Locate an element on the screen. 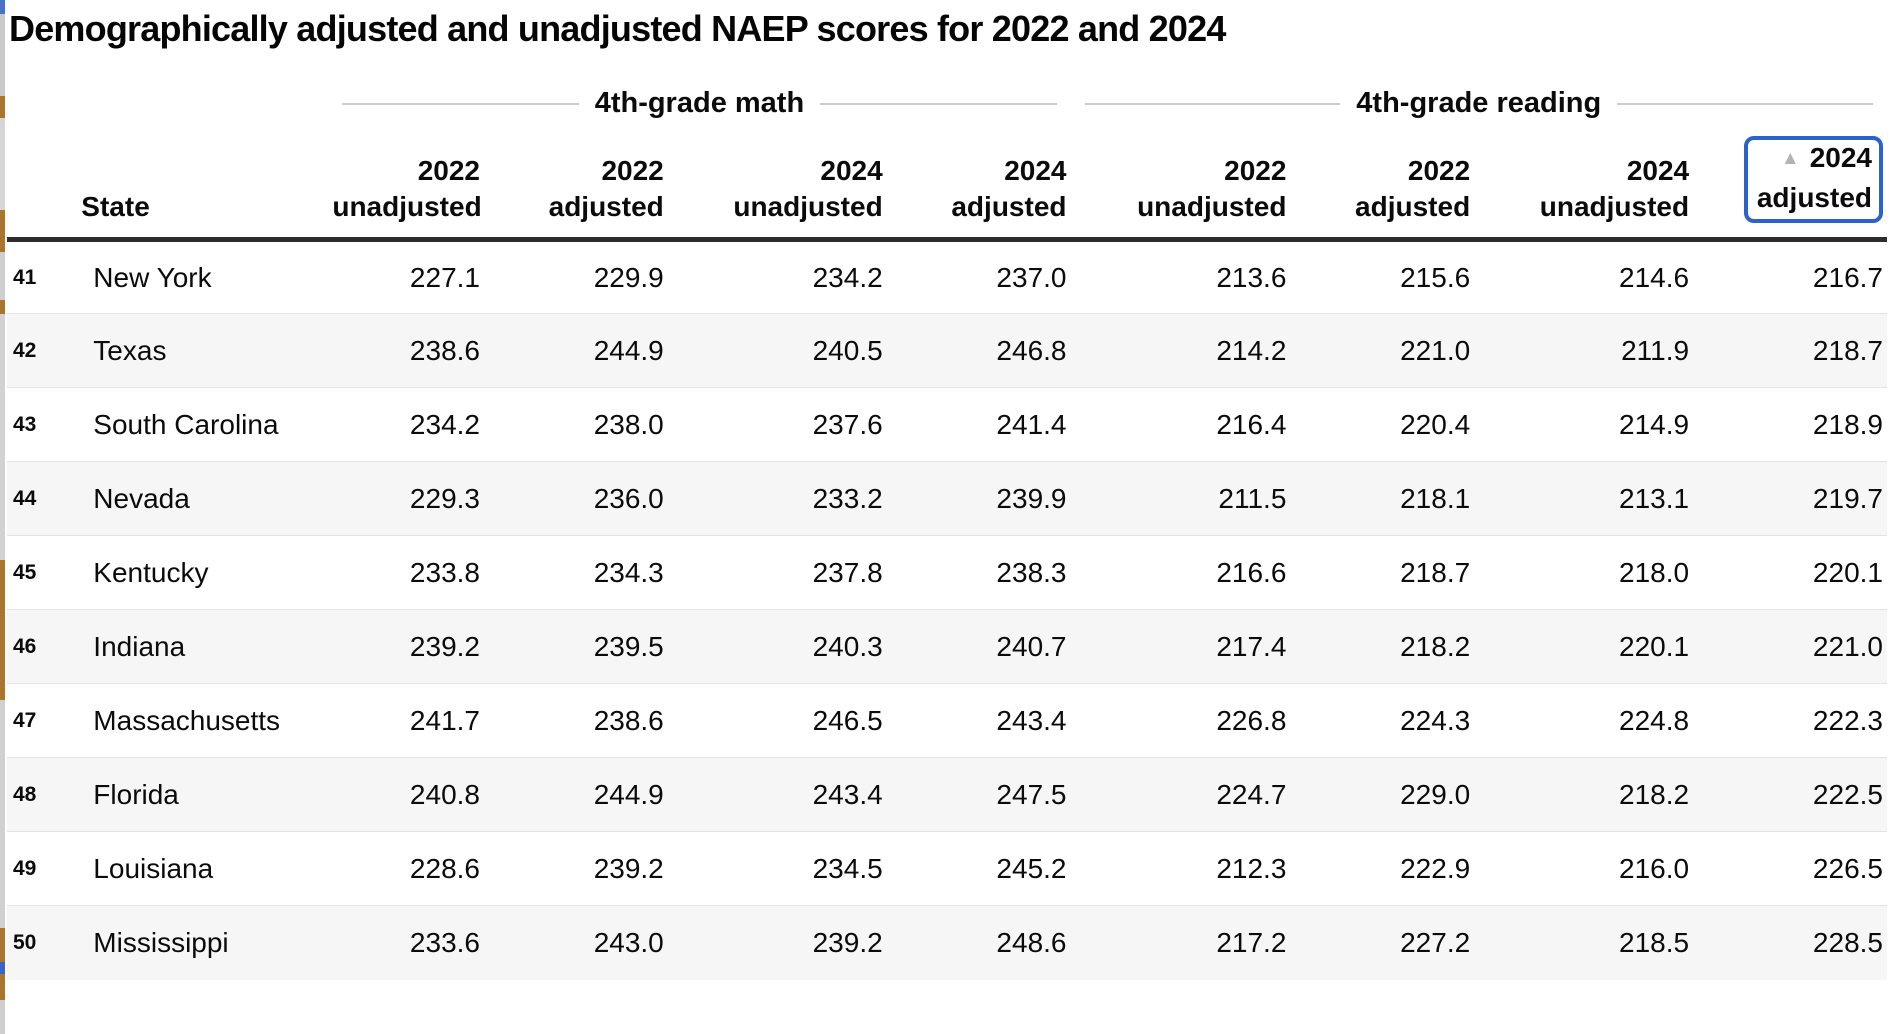 Image resolution: width=1894 pixels, height=1034 pixels. group-divider-line is located at coordinates (1212, 103).